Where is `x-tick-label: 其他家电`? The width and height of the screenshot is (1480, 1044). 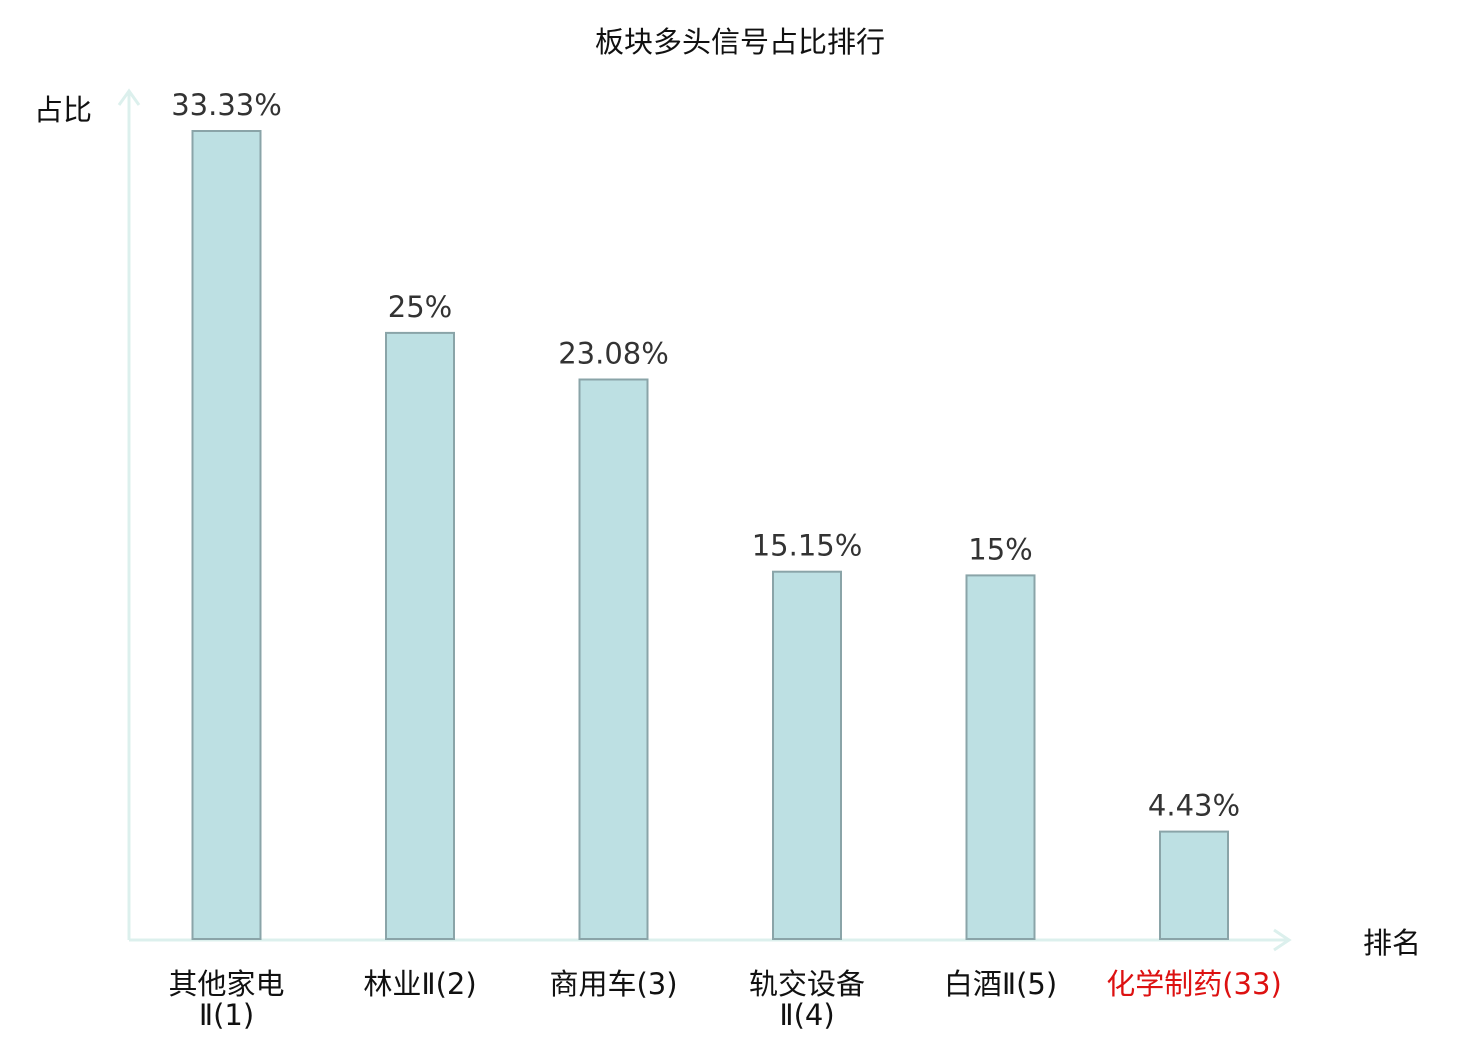
x-tick-label: 其他家电 is located at coordinates (226, 984).